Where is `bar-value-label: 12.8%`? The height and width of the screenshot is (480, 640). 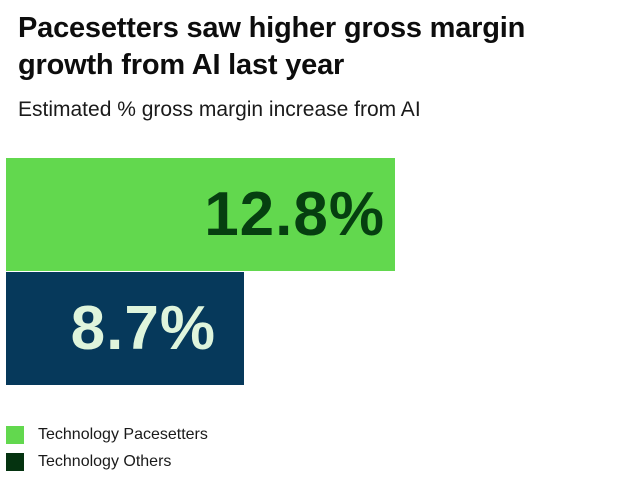 bar-value-label: 12.8% is located at coordinates (294, 214).